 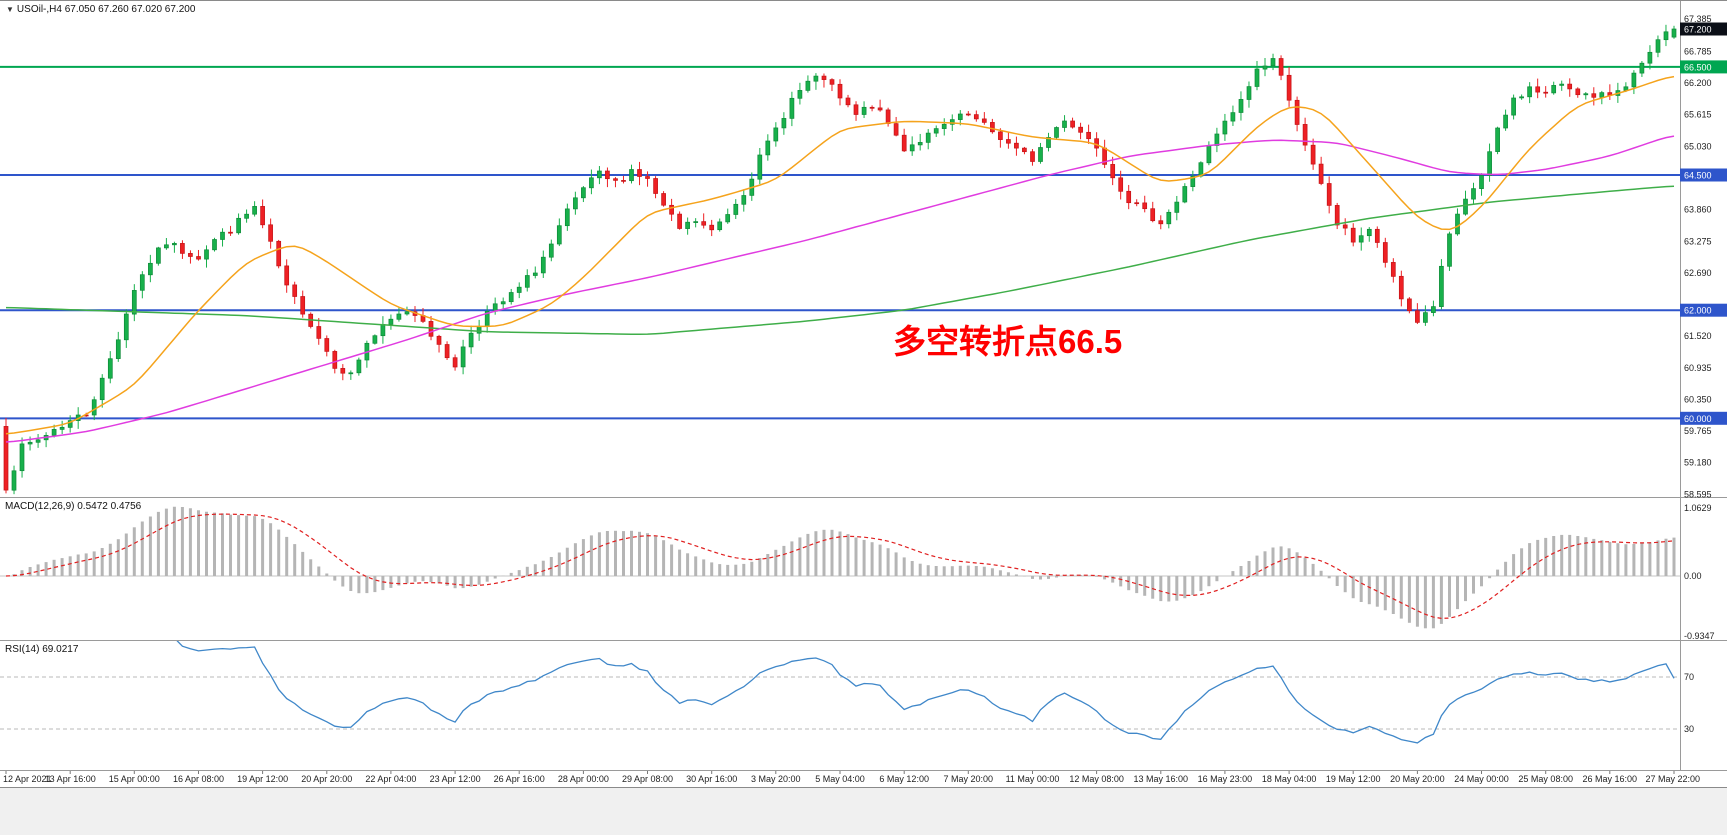 What do you see at coordinates (1693, 576) in the screenshot?
I see `macd-tick-label: 0.00` at bounding box center [1693, 576].